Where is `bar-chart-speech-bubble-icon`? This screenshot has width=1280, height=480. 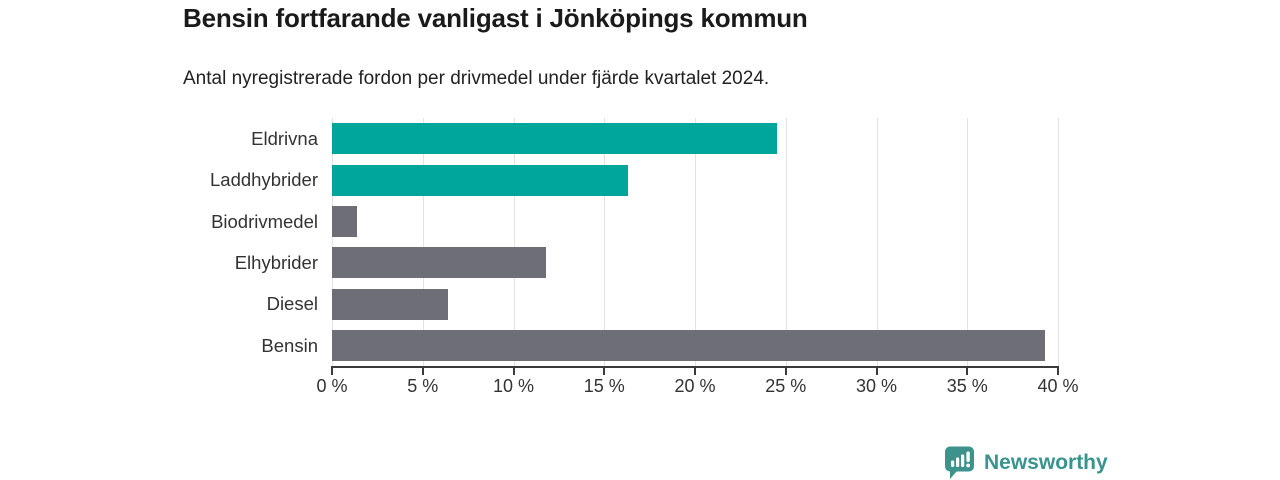
bar-chart-speech-bubble-icon is located at coordinates (959, 462).